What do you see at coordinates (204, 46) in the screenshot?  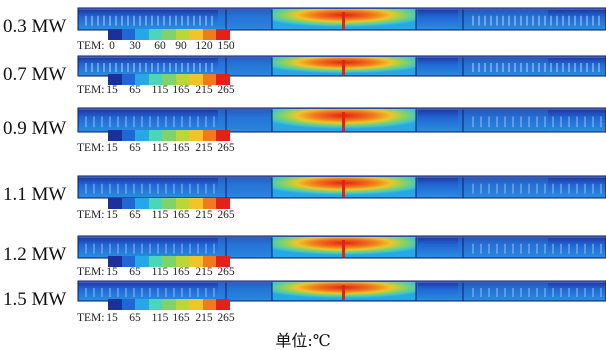 I see `legend-tick: 120` at bounding box center [204, 46].